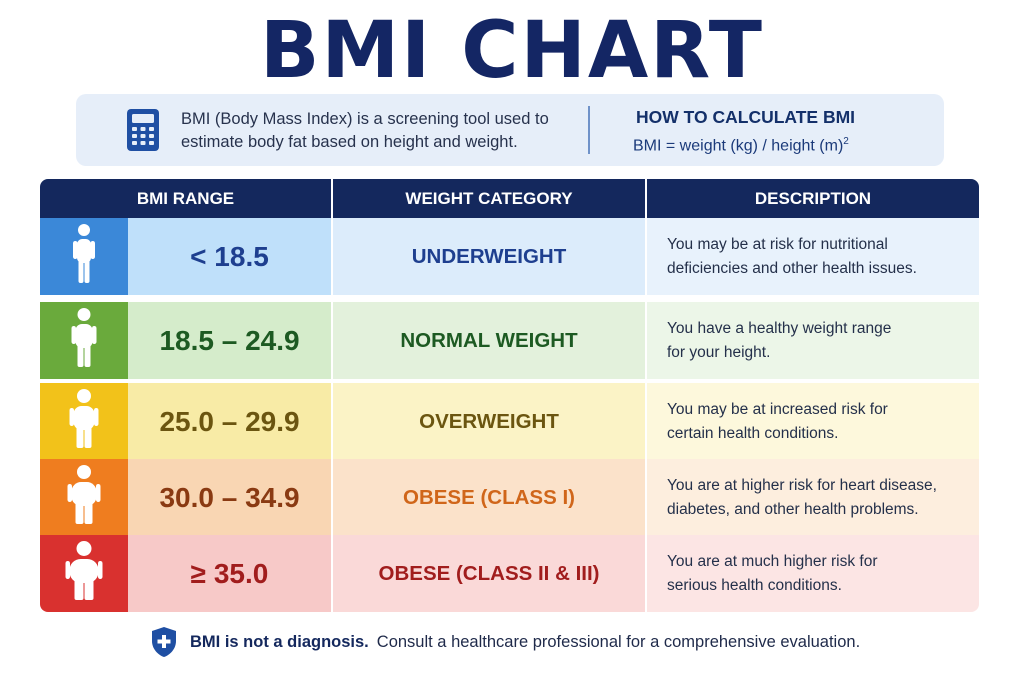 This screenshot has width=1024, height=683. I want to click on description-line2: diabetes, and other health problems., so click(793, 509).